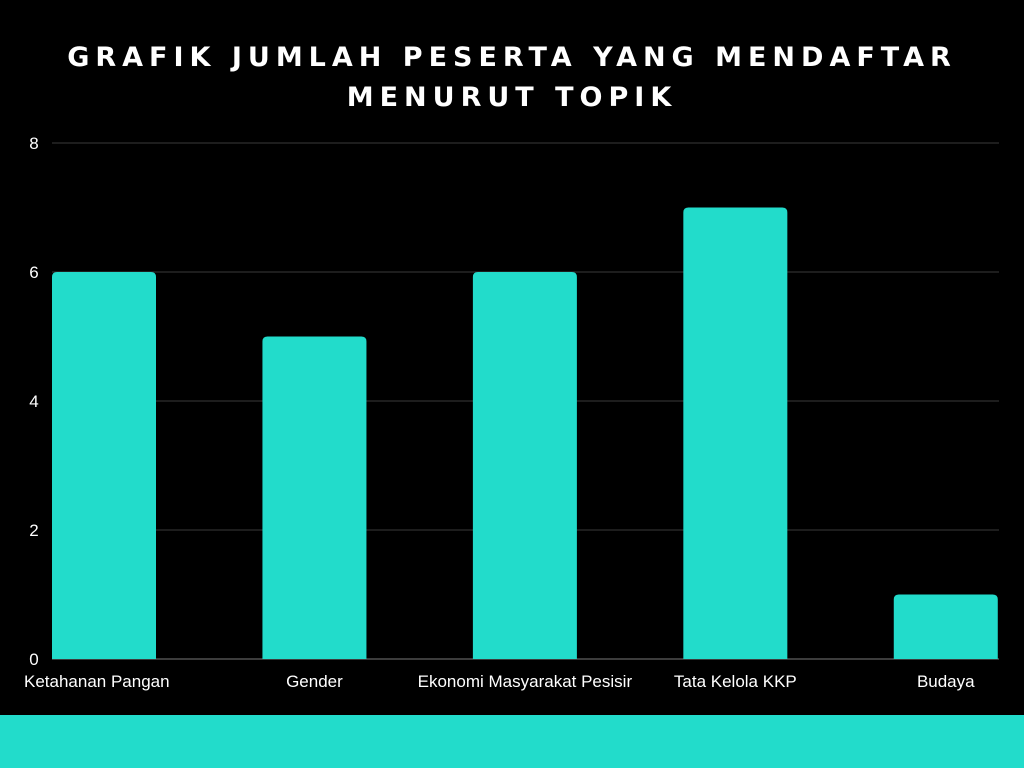 The width and height of the screenshot is (1024, 768). I want to click on y-tick-label: 2, so click(33, 530).